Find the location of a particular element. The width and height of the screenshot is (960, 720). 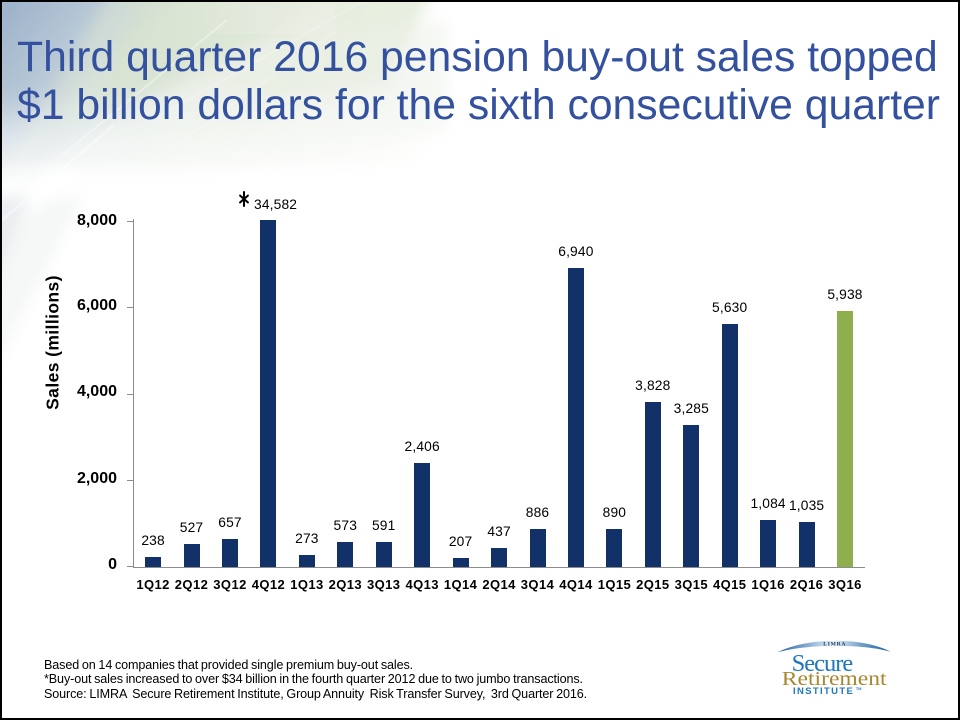

svg-text: Secure is located at coordinates (823, 663).